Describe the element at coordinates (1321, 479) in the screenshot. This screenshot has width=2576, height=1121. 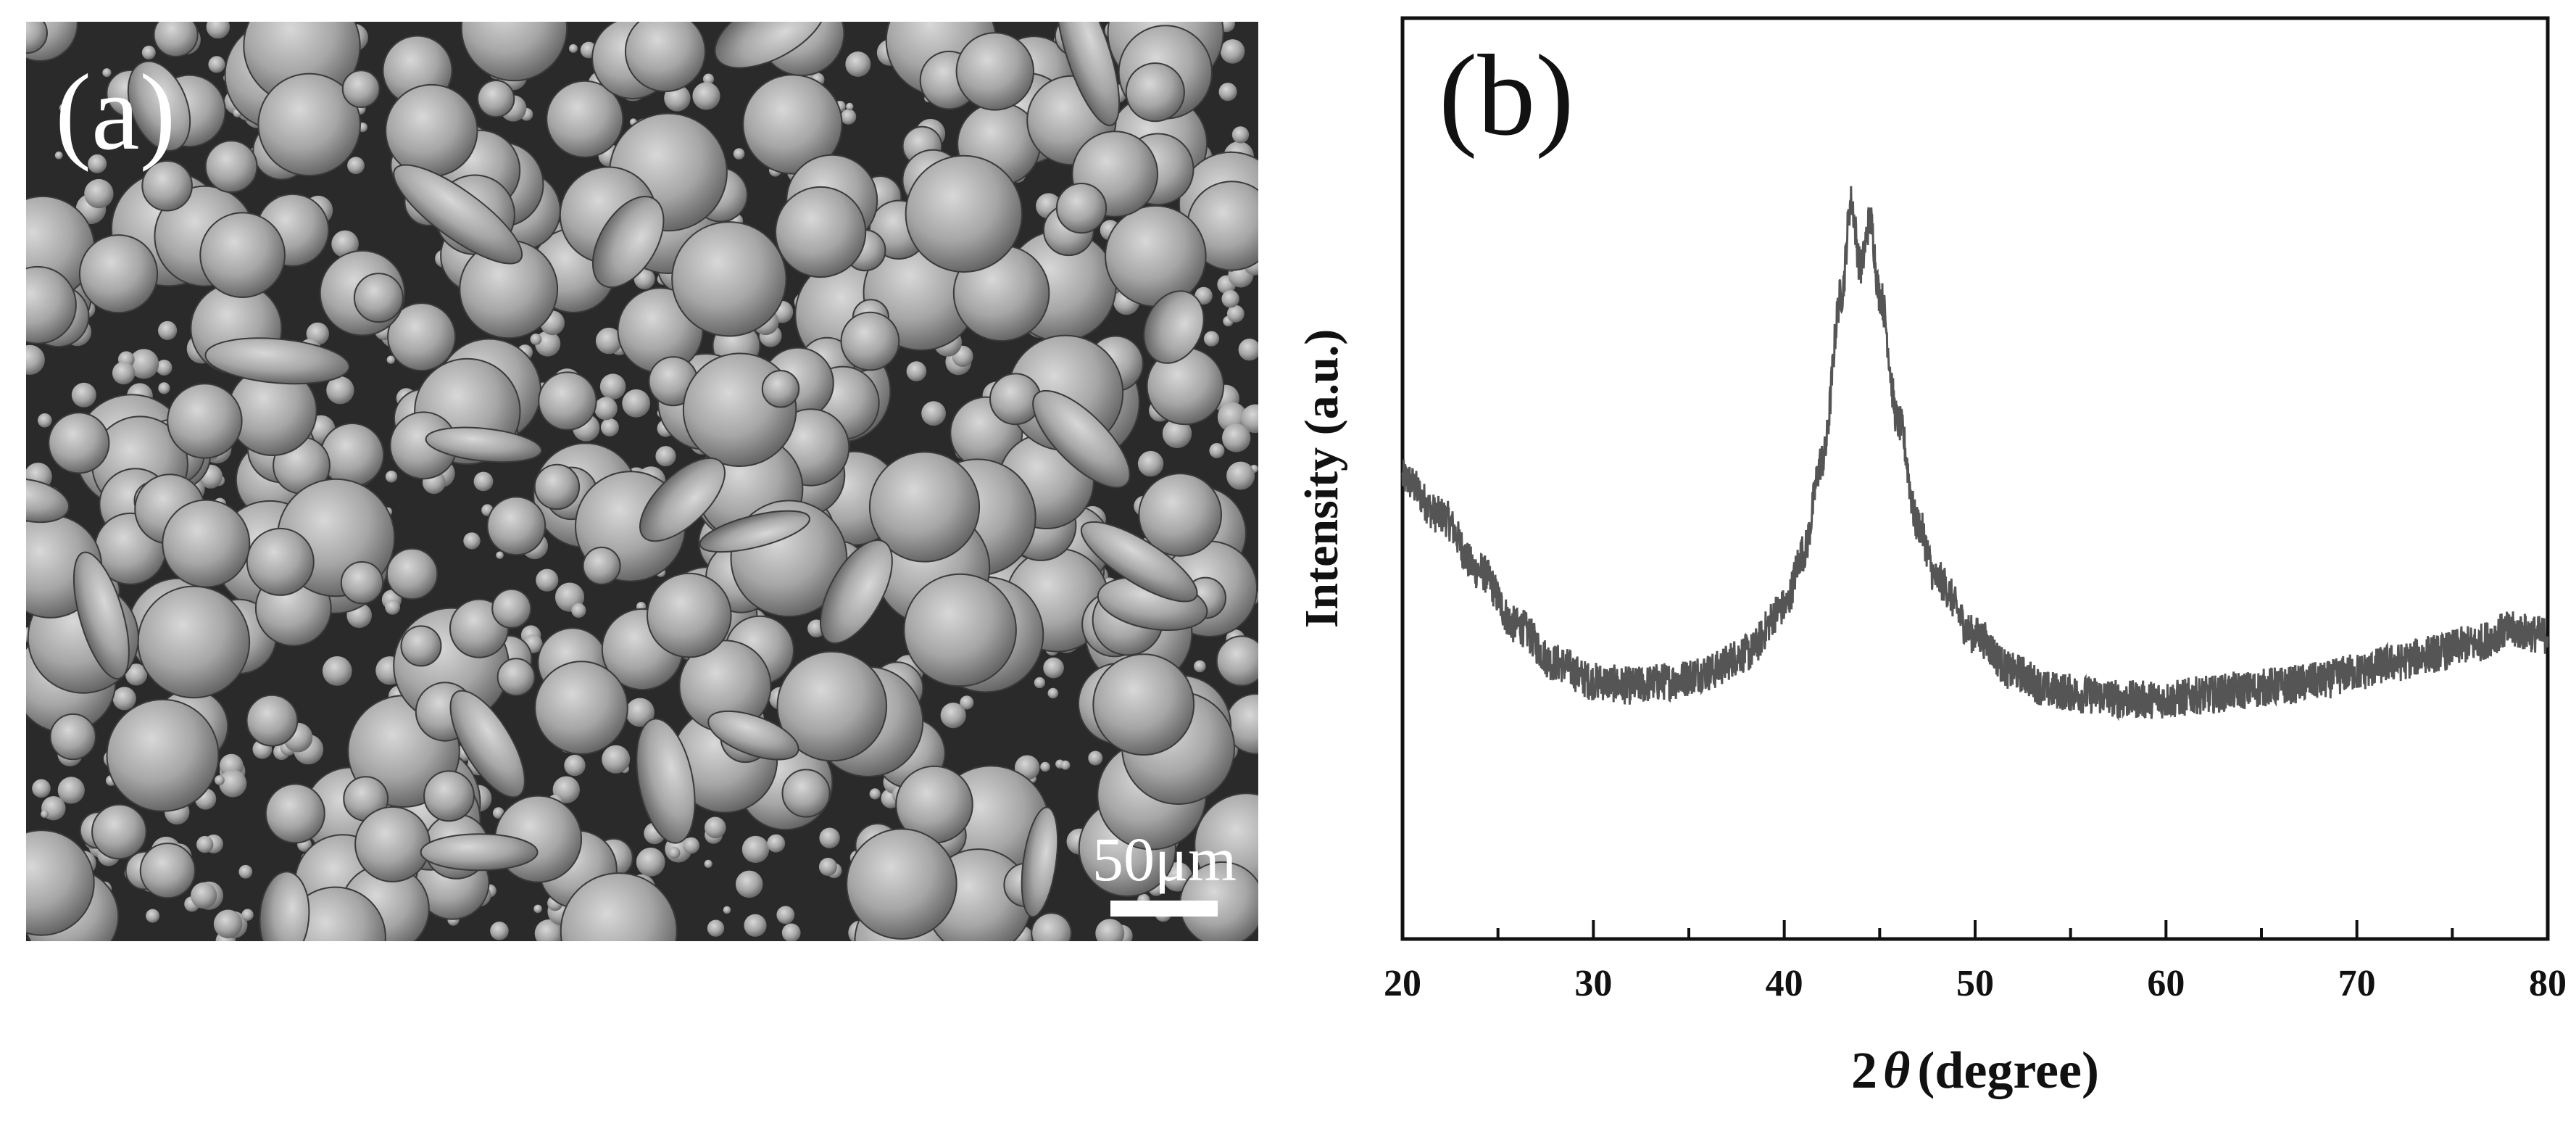
I see `y-axis-label: Intensity (a.u.)` at that location.